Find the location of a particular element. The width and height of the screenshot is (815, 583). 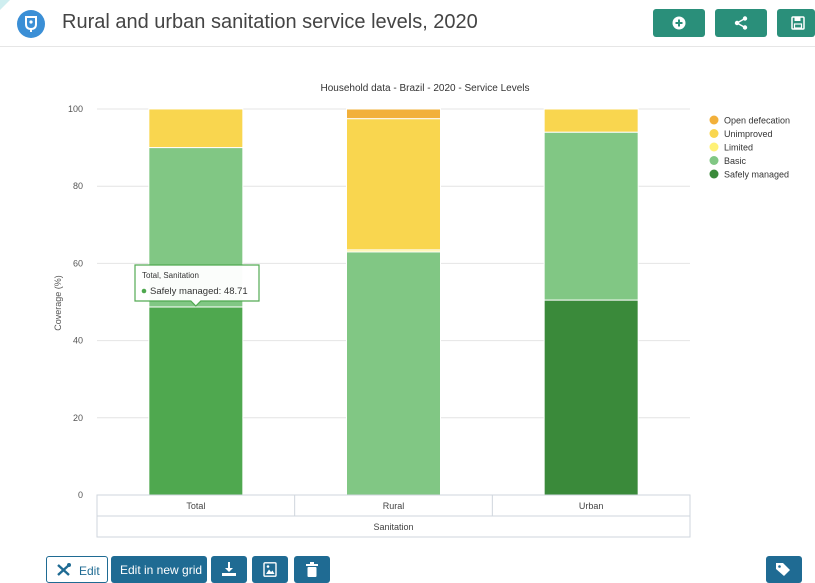

x-tick-label: Rural is located at coordinates (394, 506).